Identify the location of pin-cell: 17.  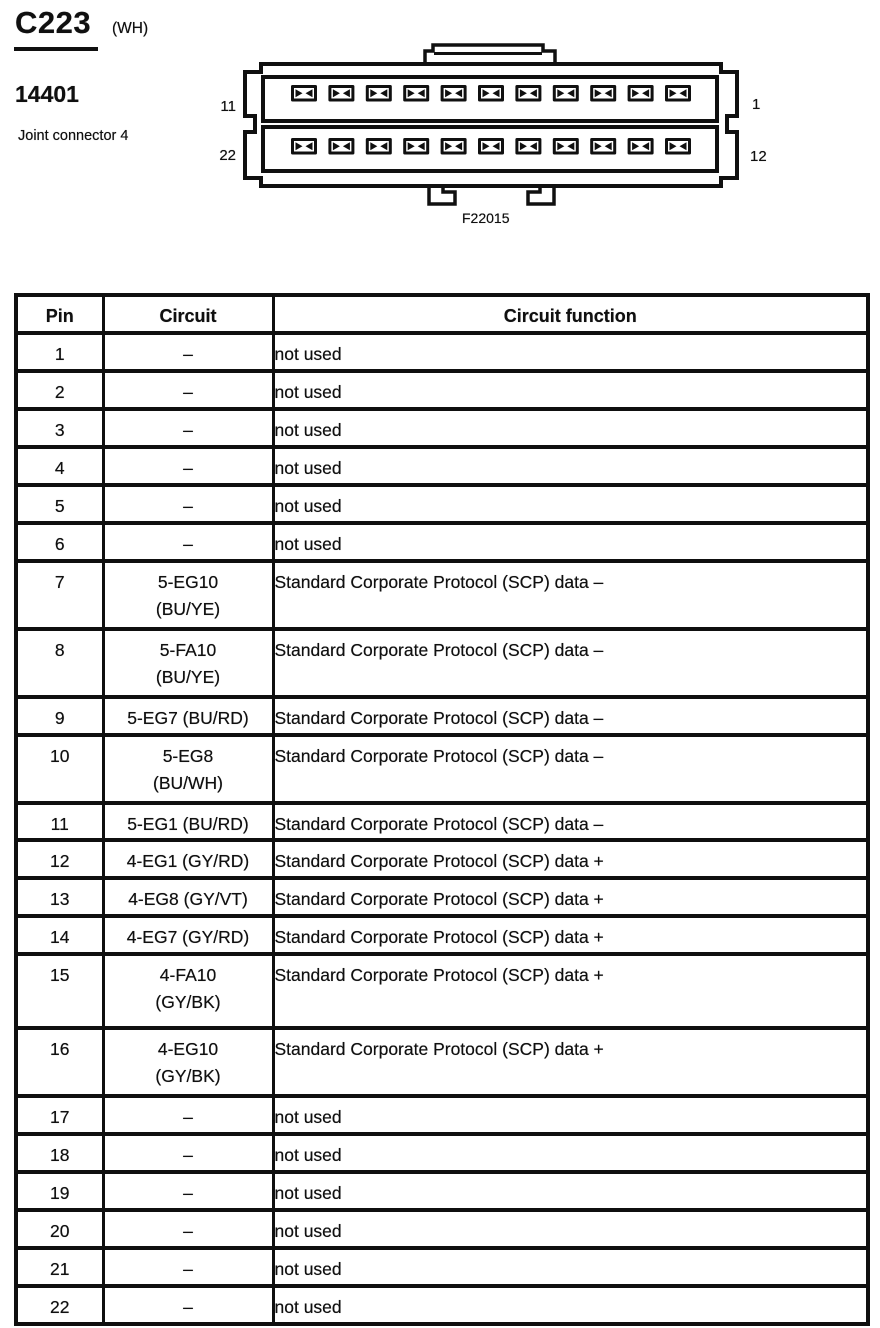
(59, 1115).